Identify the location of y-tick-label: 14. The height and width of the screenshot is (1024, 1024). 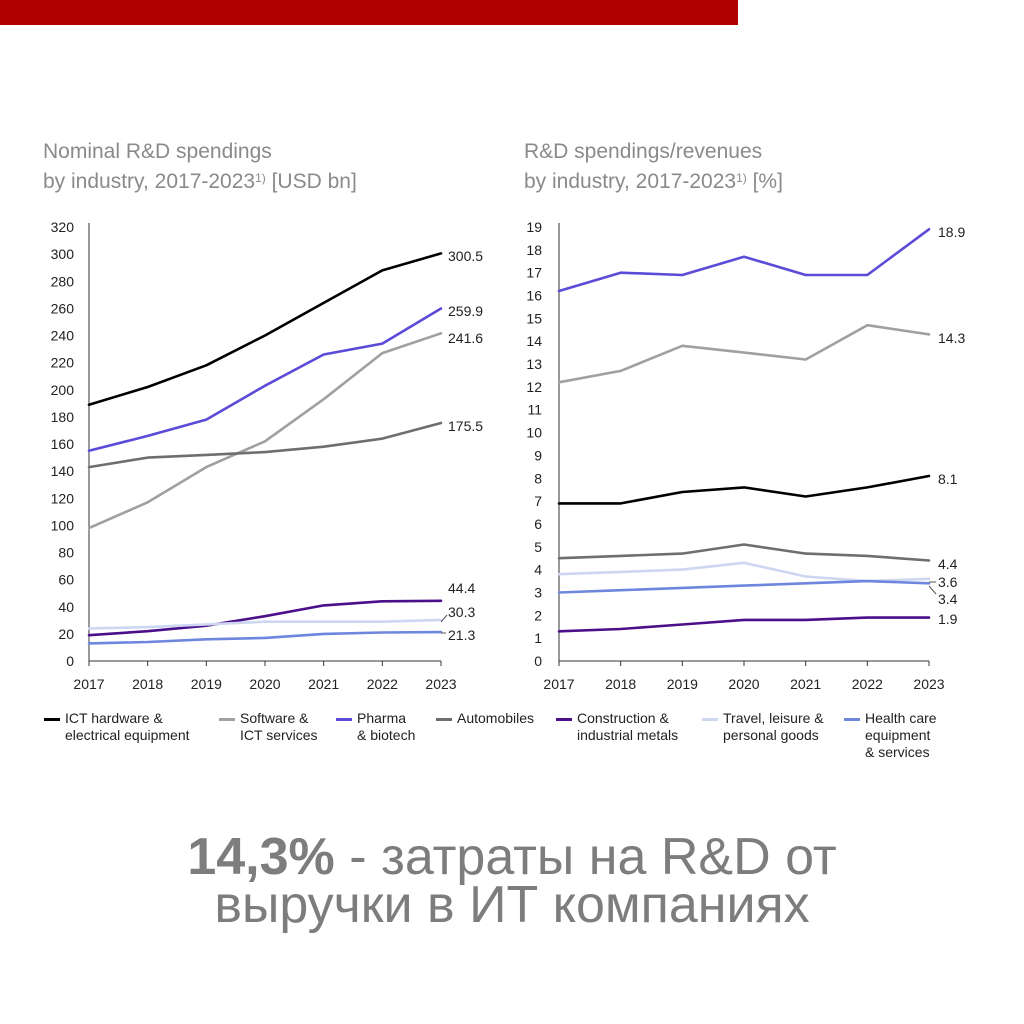
(534, 341).